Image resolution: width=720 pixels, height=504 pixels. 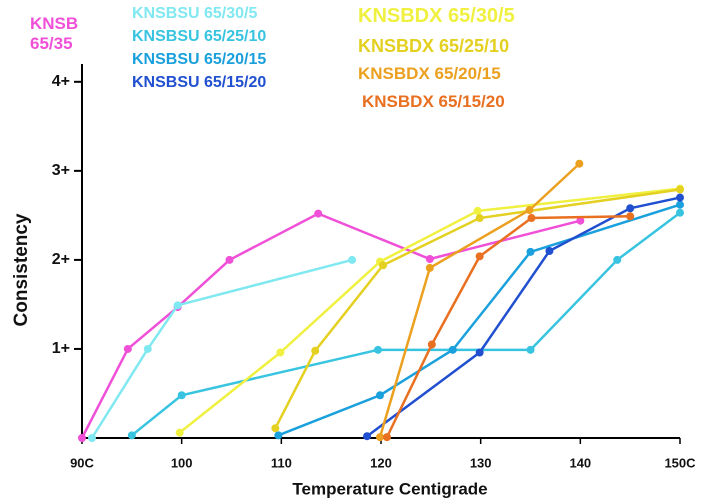 What do you see at coordinates (61, 81) in the screenshot?
I see `y-tick-label: 4+` at bounding box center [61, 81].